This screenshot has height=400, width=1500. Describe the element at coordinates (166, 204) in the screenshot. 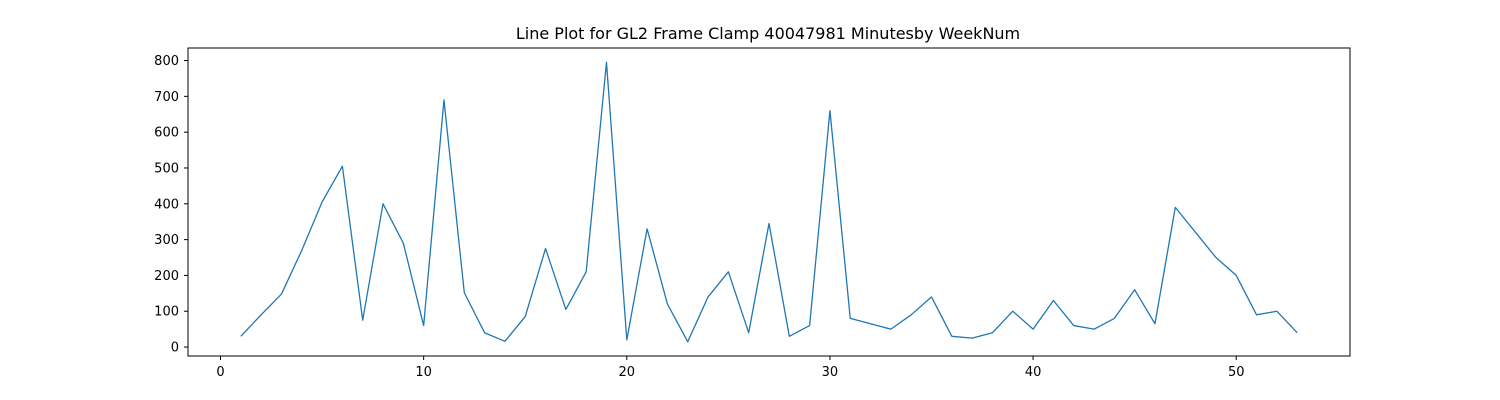

I see `y-tick-label: 400` at that location.